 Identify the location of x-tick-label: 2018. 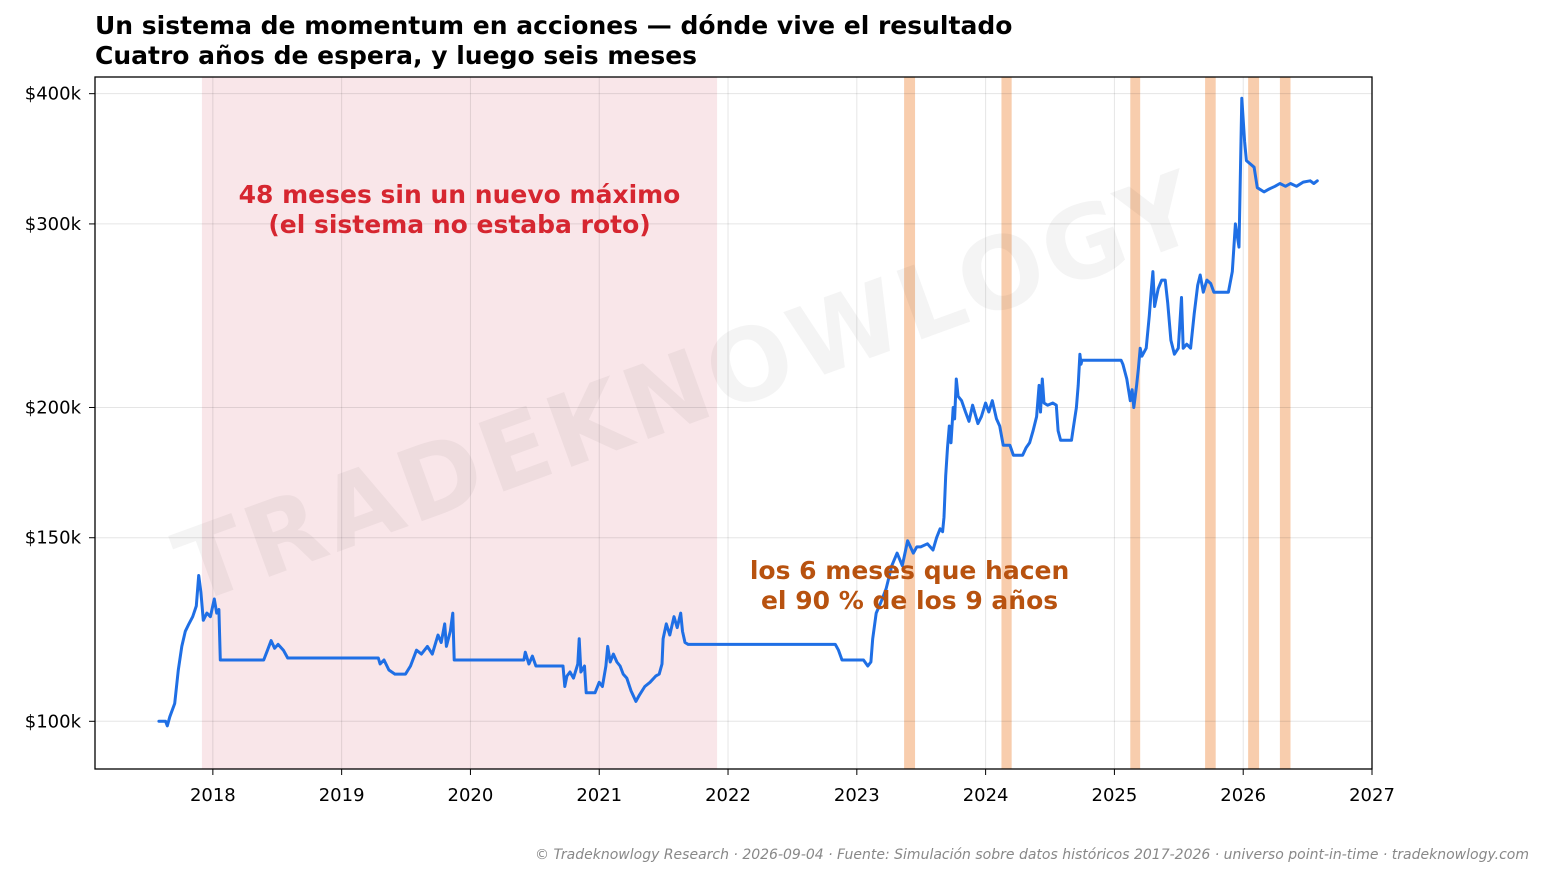
(213, 795).